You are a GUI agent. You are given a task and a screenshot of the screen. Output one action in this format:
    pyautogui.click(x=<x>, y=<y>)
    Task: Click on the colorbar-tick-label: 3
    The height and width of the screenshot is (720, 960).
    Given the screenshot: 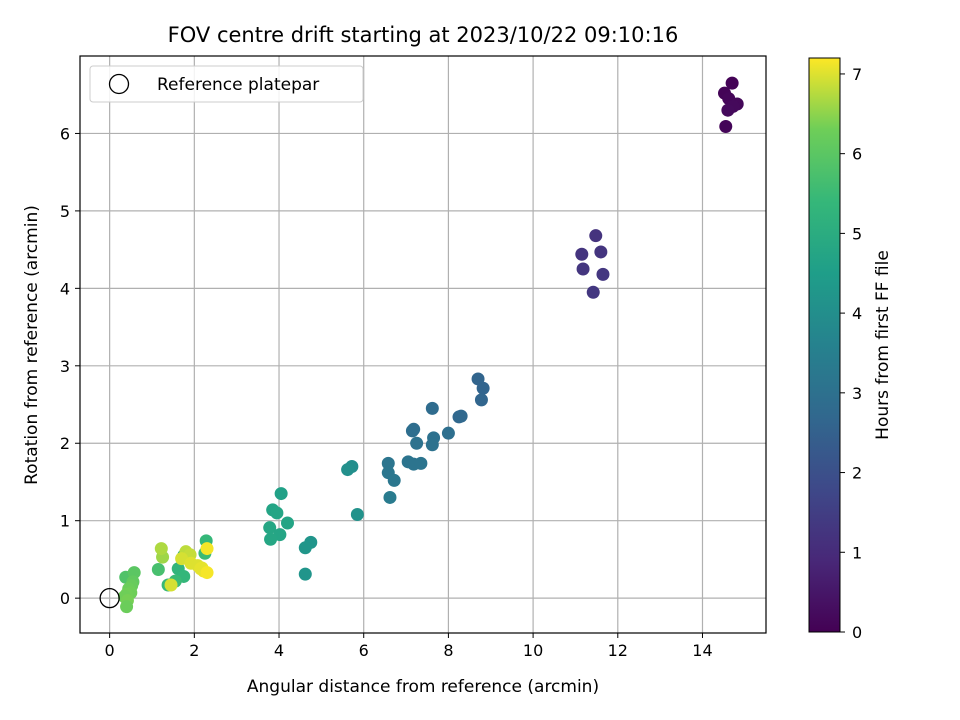 What is the action you would take?
    pyautogui.click(x=857, y=393)
    